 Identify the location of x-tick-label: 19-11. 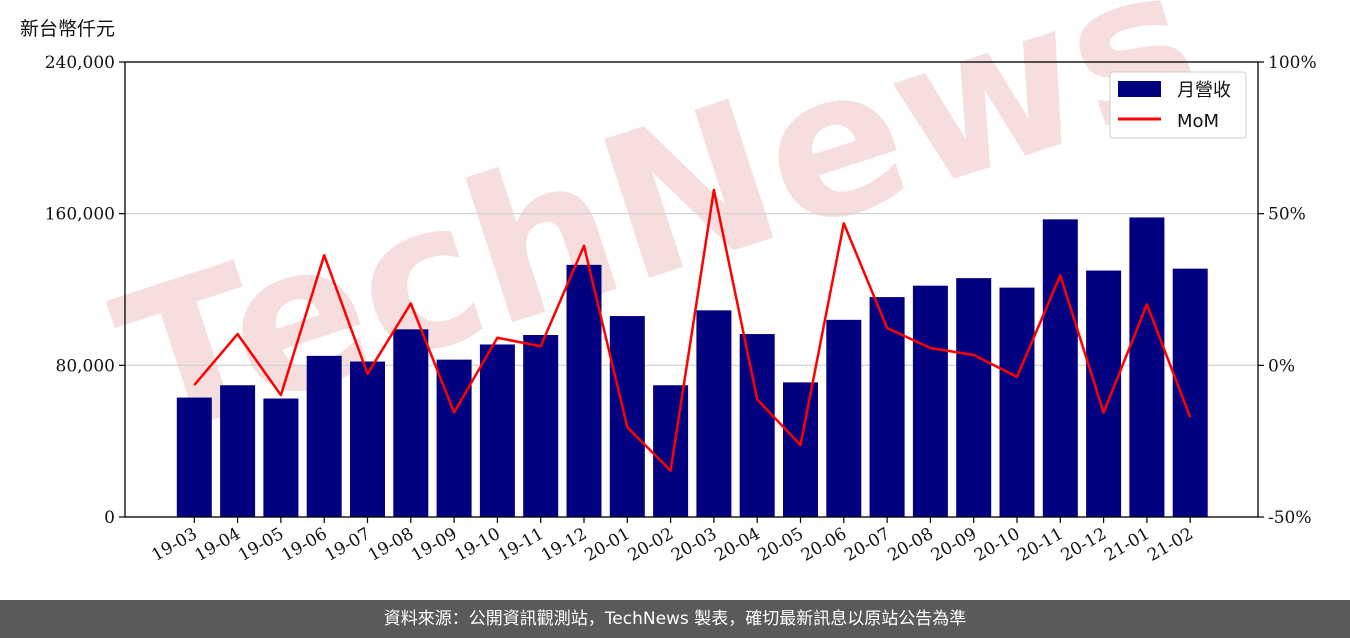
(521, 545).